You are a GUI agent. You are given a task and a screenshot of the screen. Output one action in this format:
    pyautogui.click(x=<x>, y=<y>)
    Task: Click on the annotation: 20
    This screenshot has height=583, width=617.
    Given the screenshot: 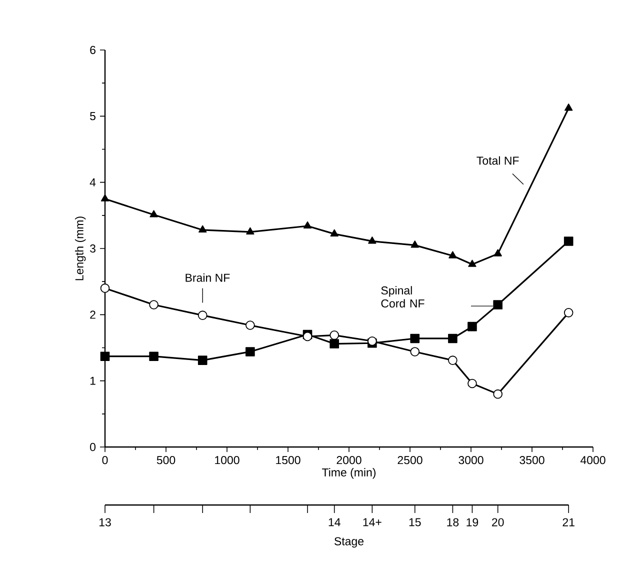 What is the action you would take?
    pyautogui.click(x=498, y=522)
    